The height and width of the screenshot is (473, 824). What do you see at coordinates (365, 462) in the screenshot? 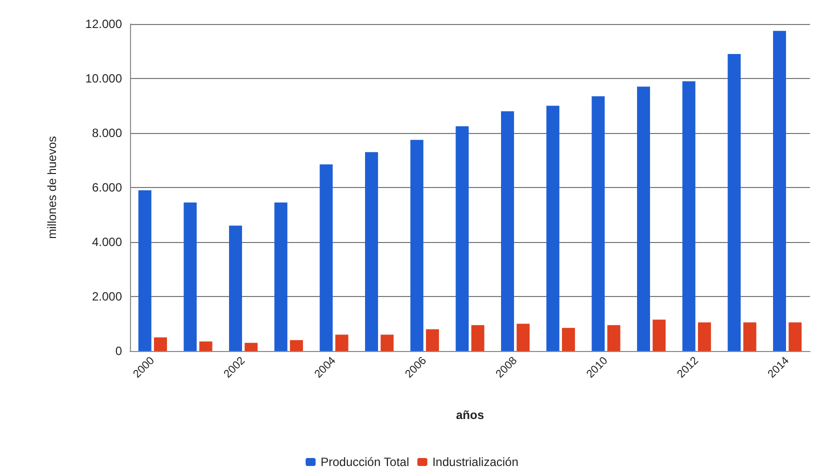
I see `legend-label: Producción Total` at bounding box center [365, 462].